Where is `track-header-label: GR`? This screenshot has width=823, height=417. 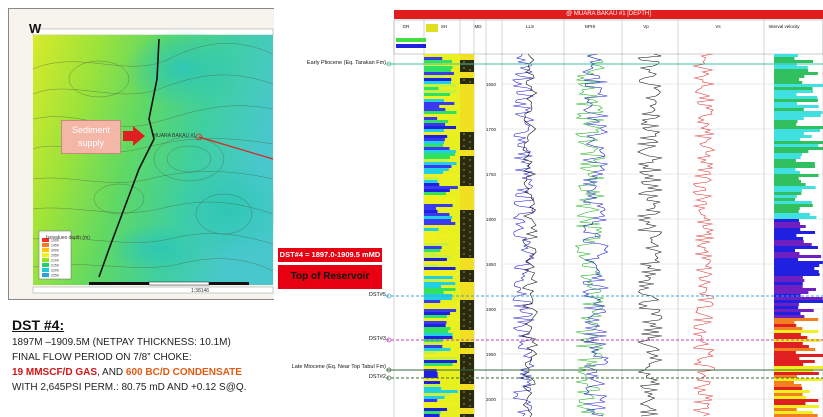
track-header-label: GR is located at coordinates (407, 26).